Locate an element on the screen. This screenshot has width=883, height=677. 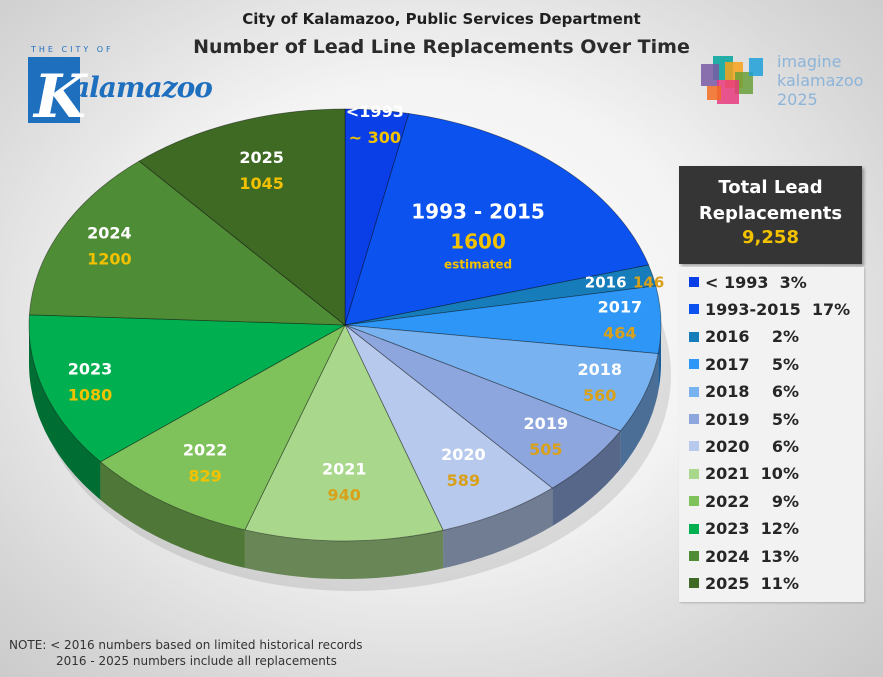
pie-slice-1993 is located at coordinates (377, 217).